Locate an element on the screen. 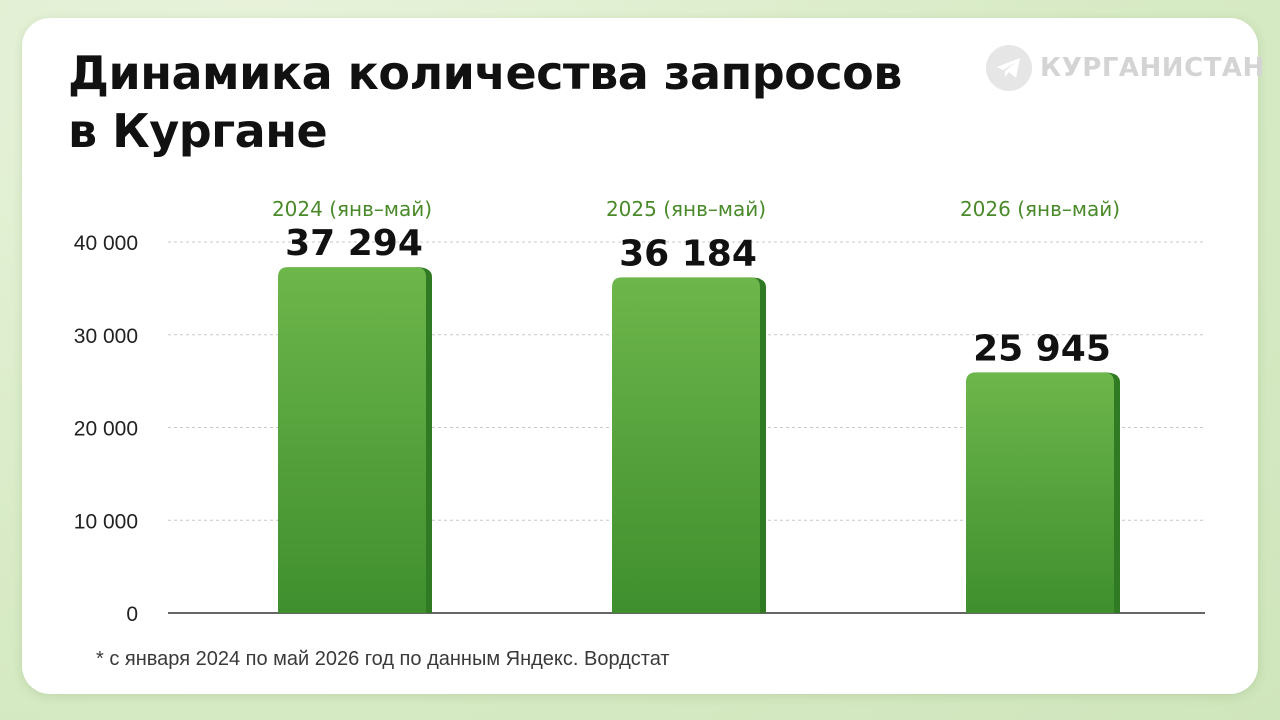 The height and width of the screenshot is (720, 1280). category-label: 2025 (янв–май) is located at coordinates (686, 209).